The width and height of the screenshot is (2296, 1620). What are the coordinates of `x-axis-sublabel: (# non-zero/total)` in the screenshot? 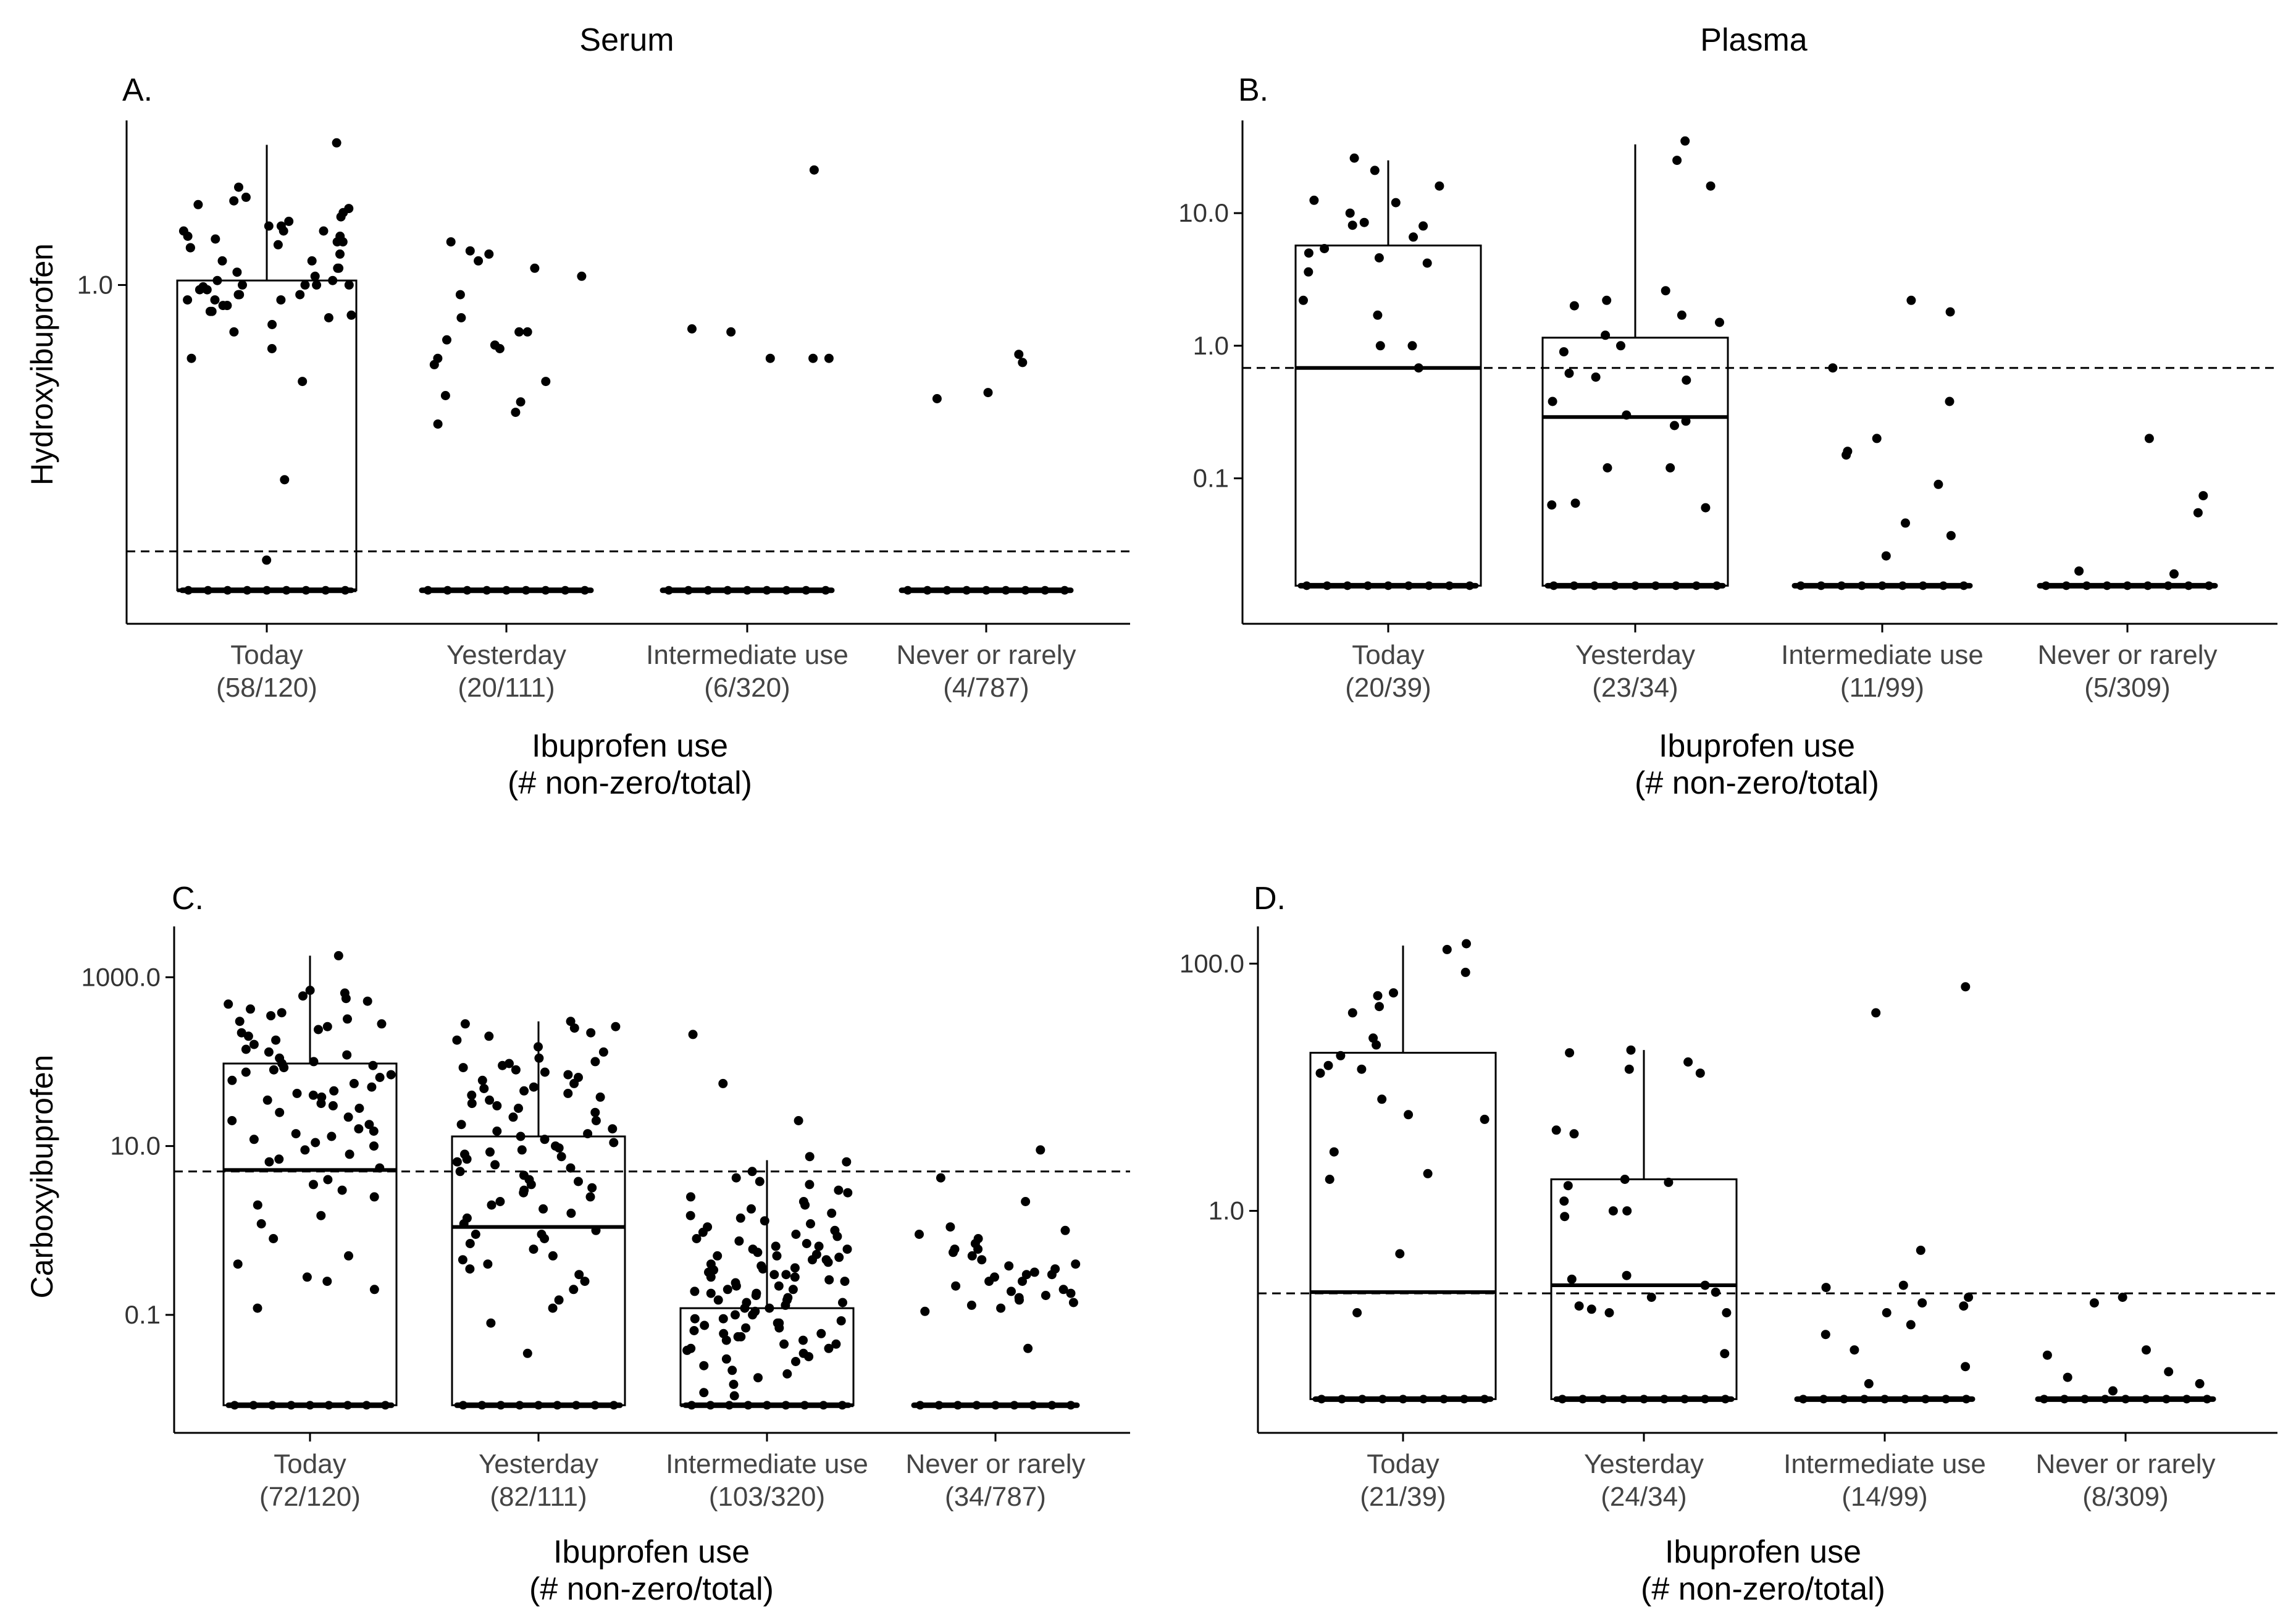 It's located at (630, 783).